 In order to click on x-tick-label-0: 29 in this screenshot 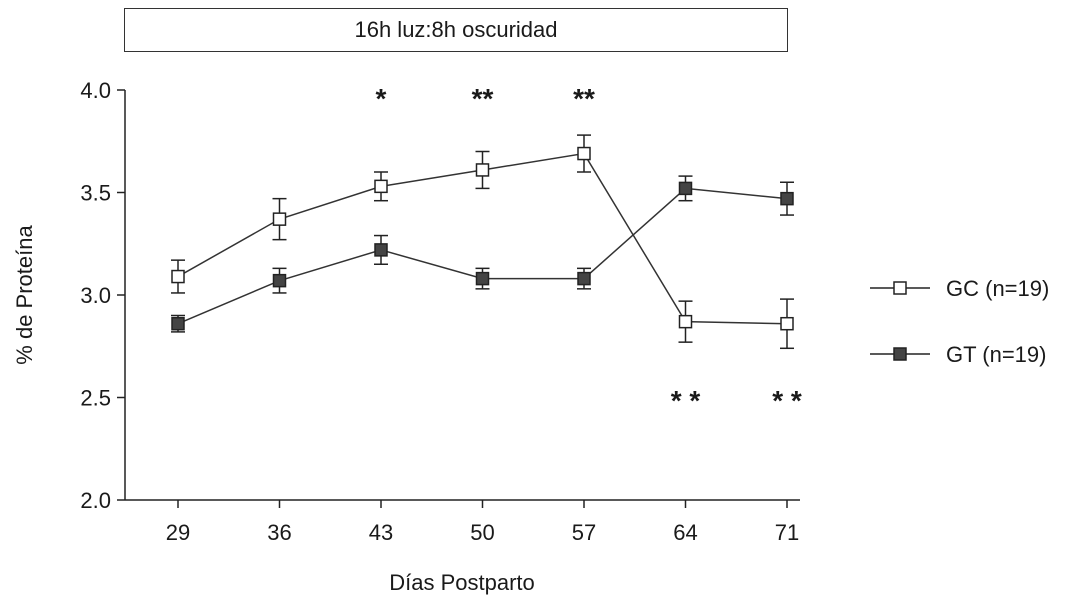, I will do `click(178, 532)`.